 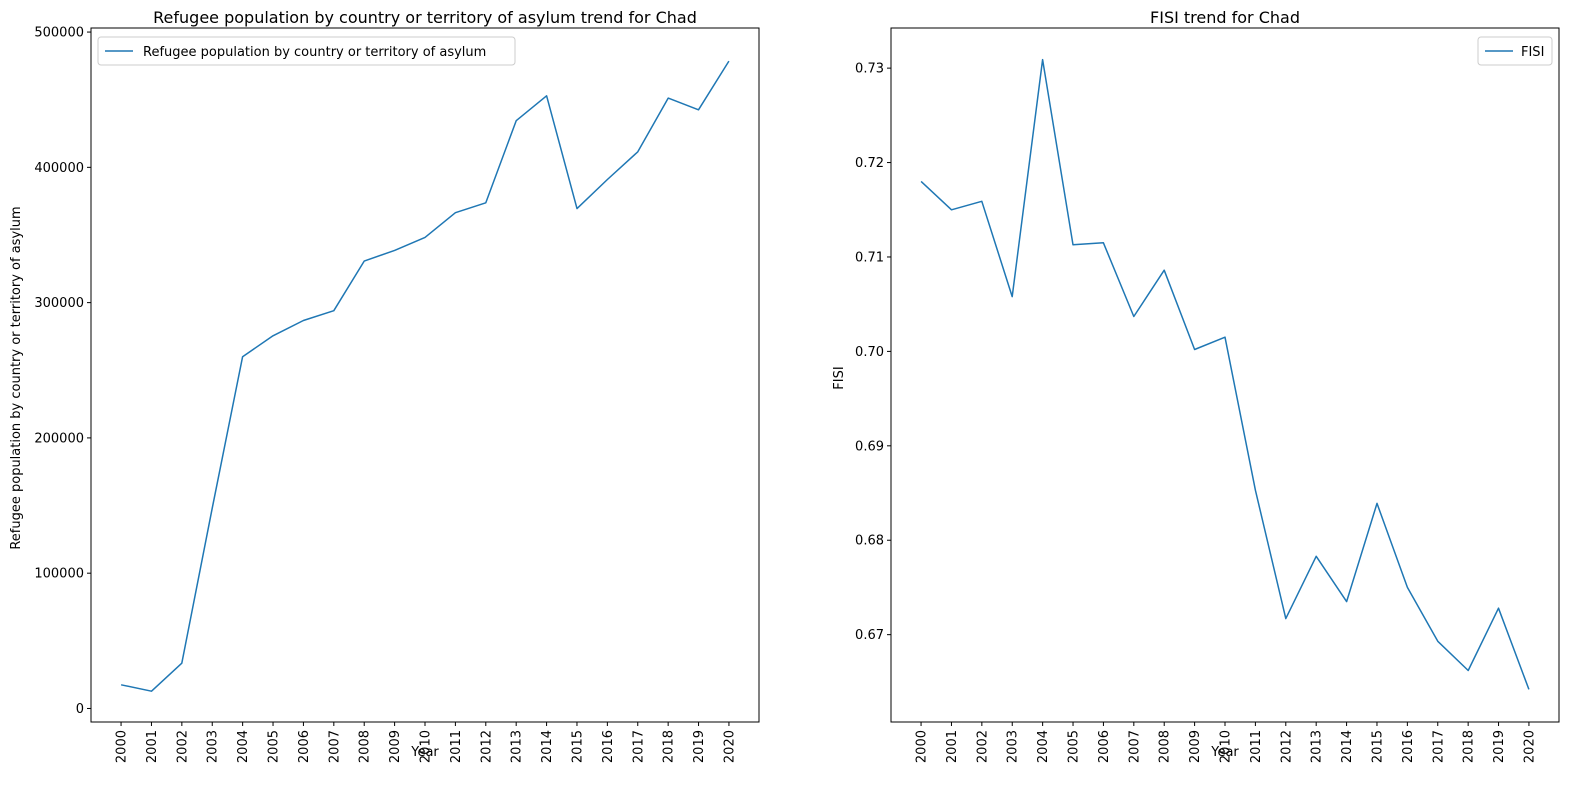 What do you see at coordinates (59, 574) in the screenshot?
I see `y-tick-label: 100000` at bounding box center [59, 574].